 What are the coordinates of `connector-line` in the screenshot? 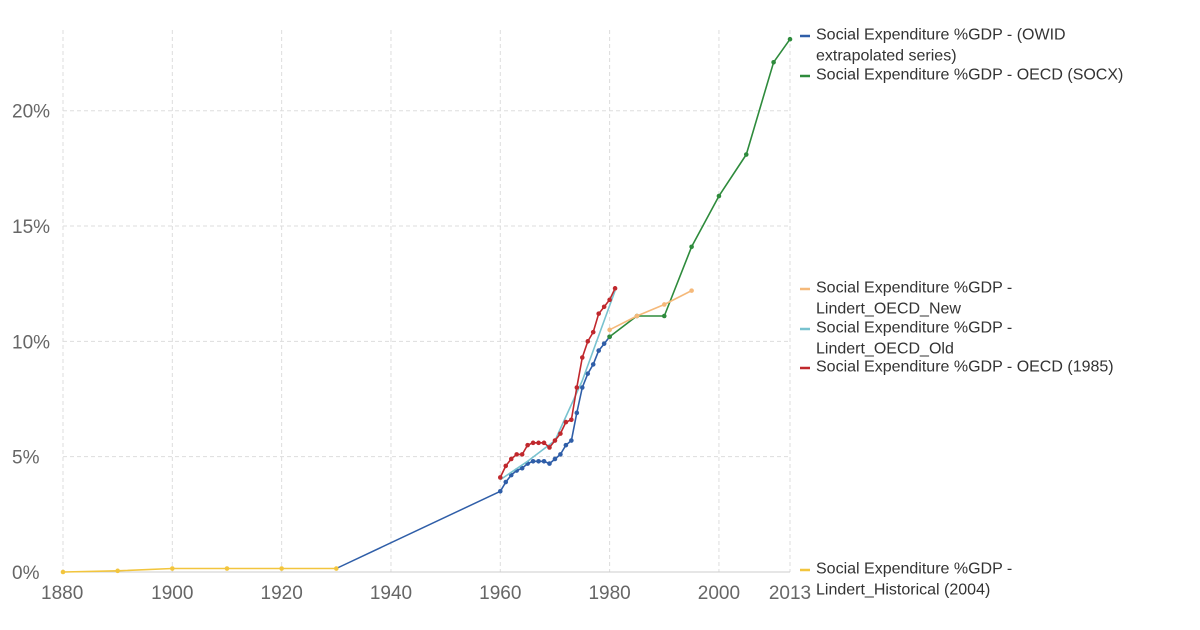 It's located at (418, 530).